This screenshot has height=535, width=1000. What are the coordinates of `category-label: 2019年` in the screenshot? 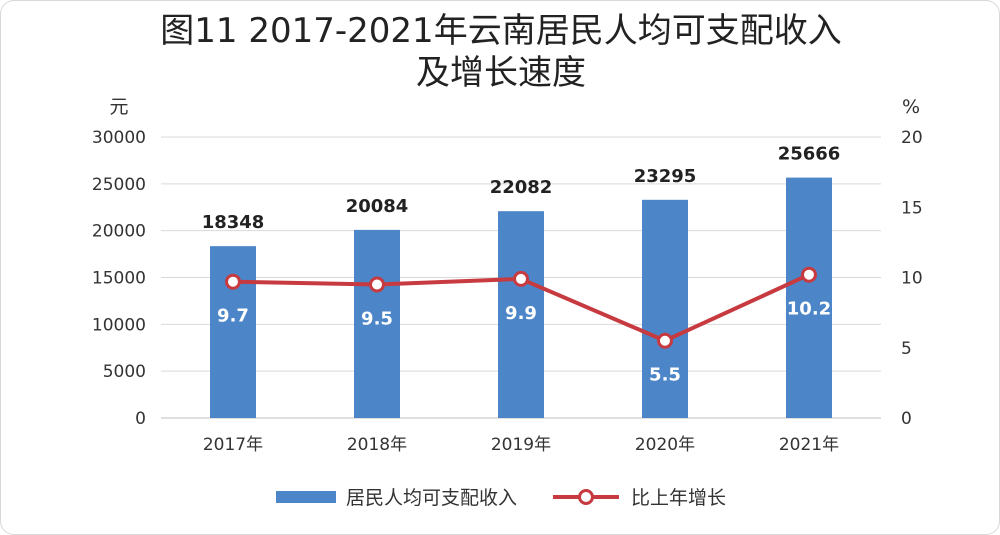 It's located at (521, 445).